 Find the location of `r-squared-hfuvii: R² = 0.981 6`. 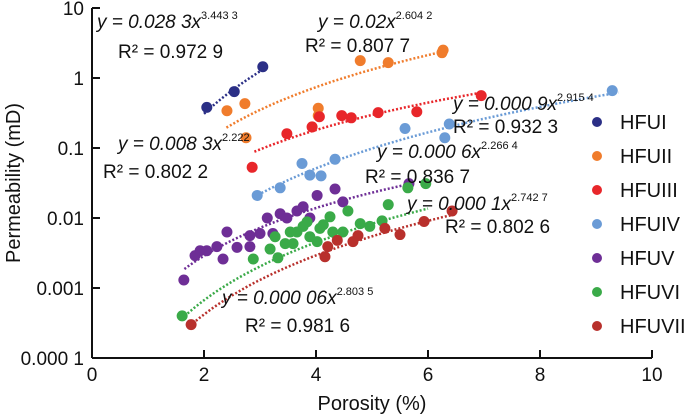

r-squared-hfuvii: R² = 0.981 6 is located at coordinates (297, 326).